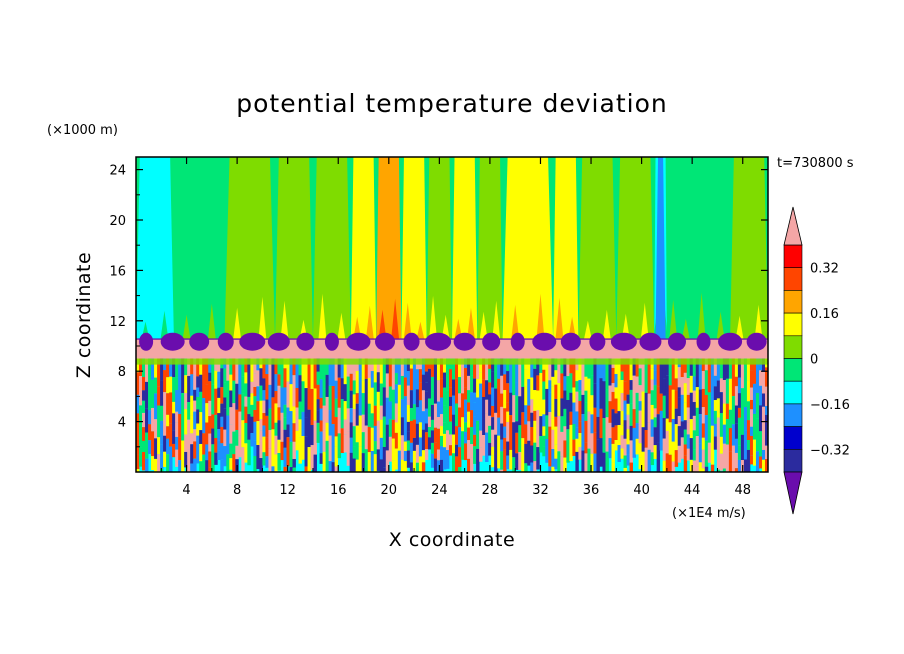 The image size is (904, 654). What do you see at coordinates (82, 130) in the screenshot?
I see `y-axis-unit: (×1000 m)` at bounding box center [82, 130].